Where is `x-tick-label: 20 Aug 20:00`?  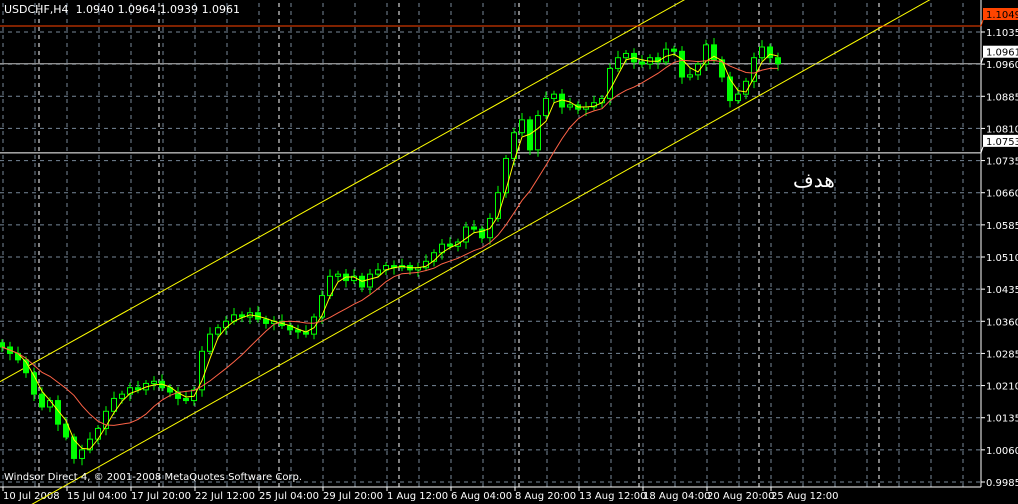 x-tick-label: 20 Aug 20:00 is located at coordinates (740, 496).